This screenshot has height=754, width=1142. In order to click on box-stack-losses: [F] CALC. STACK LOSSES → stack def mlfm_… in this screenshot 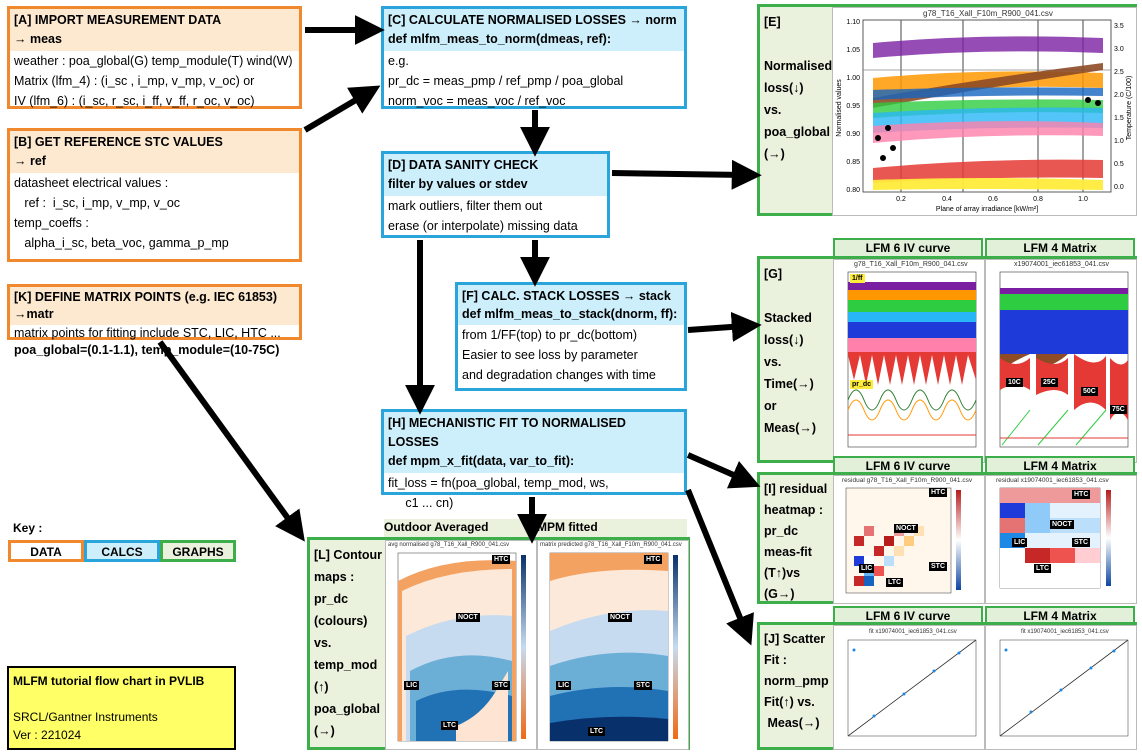, I will do `click(571, 336)`.